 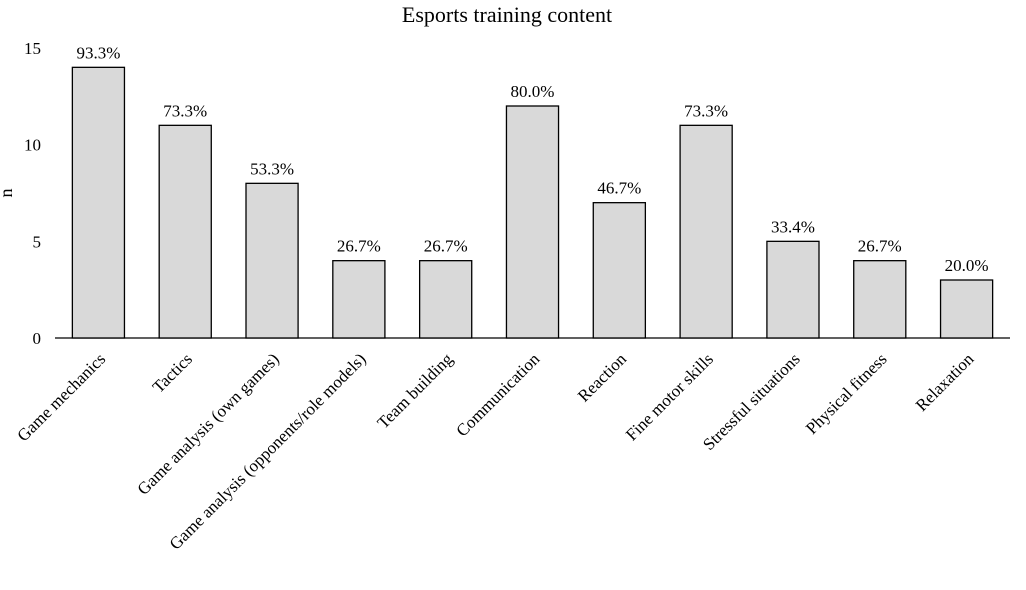 What do you see at coordinates (208, 423) in the screenshot?
I see `category-label: Game analysis (own games)` at bounding box center [208, 423].